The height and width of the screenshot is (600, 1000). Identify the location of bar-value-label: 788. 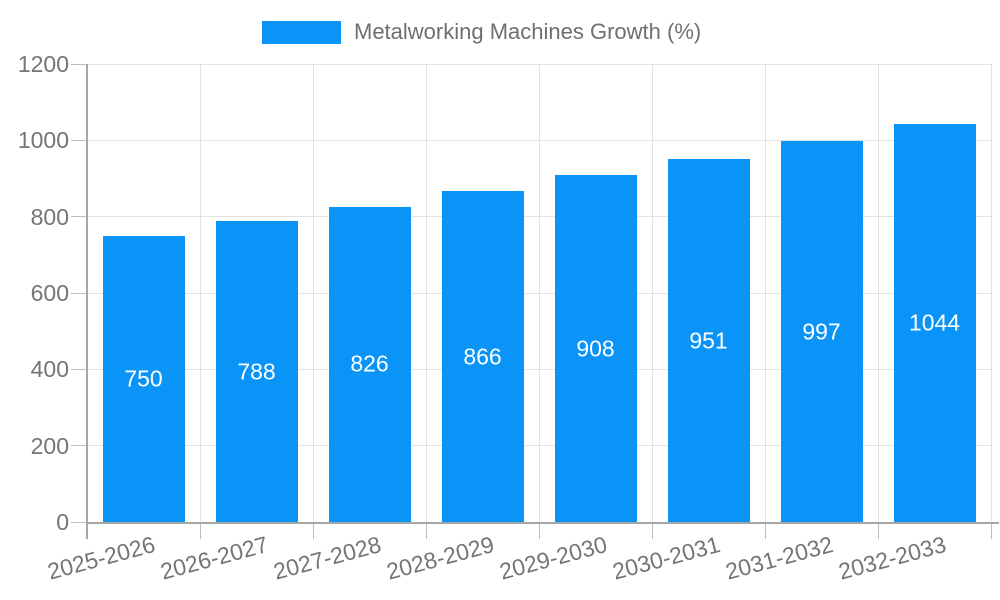
(256, 371).